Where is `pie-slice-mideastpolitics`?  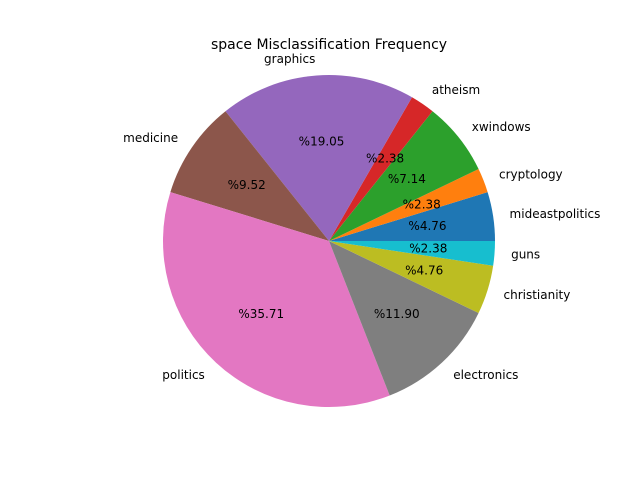 pie-slice-mideastpolitics is located at coordinates (412, 216).